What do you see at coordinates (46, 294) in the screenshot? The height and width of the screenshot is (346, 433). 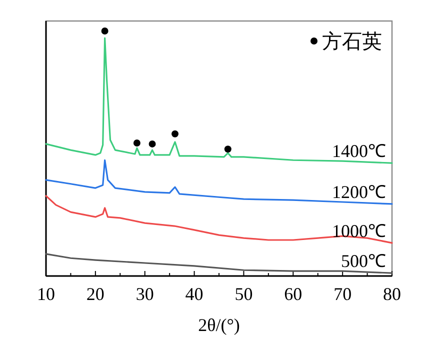 I see `x-tick-label: 10` at bounding box center [46, 294].